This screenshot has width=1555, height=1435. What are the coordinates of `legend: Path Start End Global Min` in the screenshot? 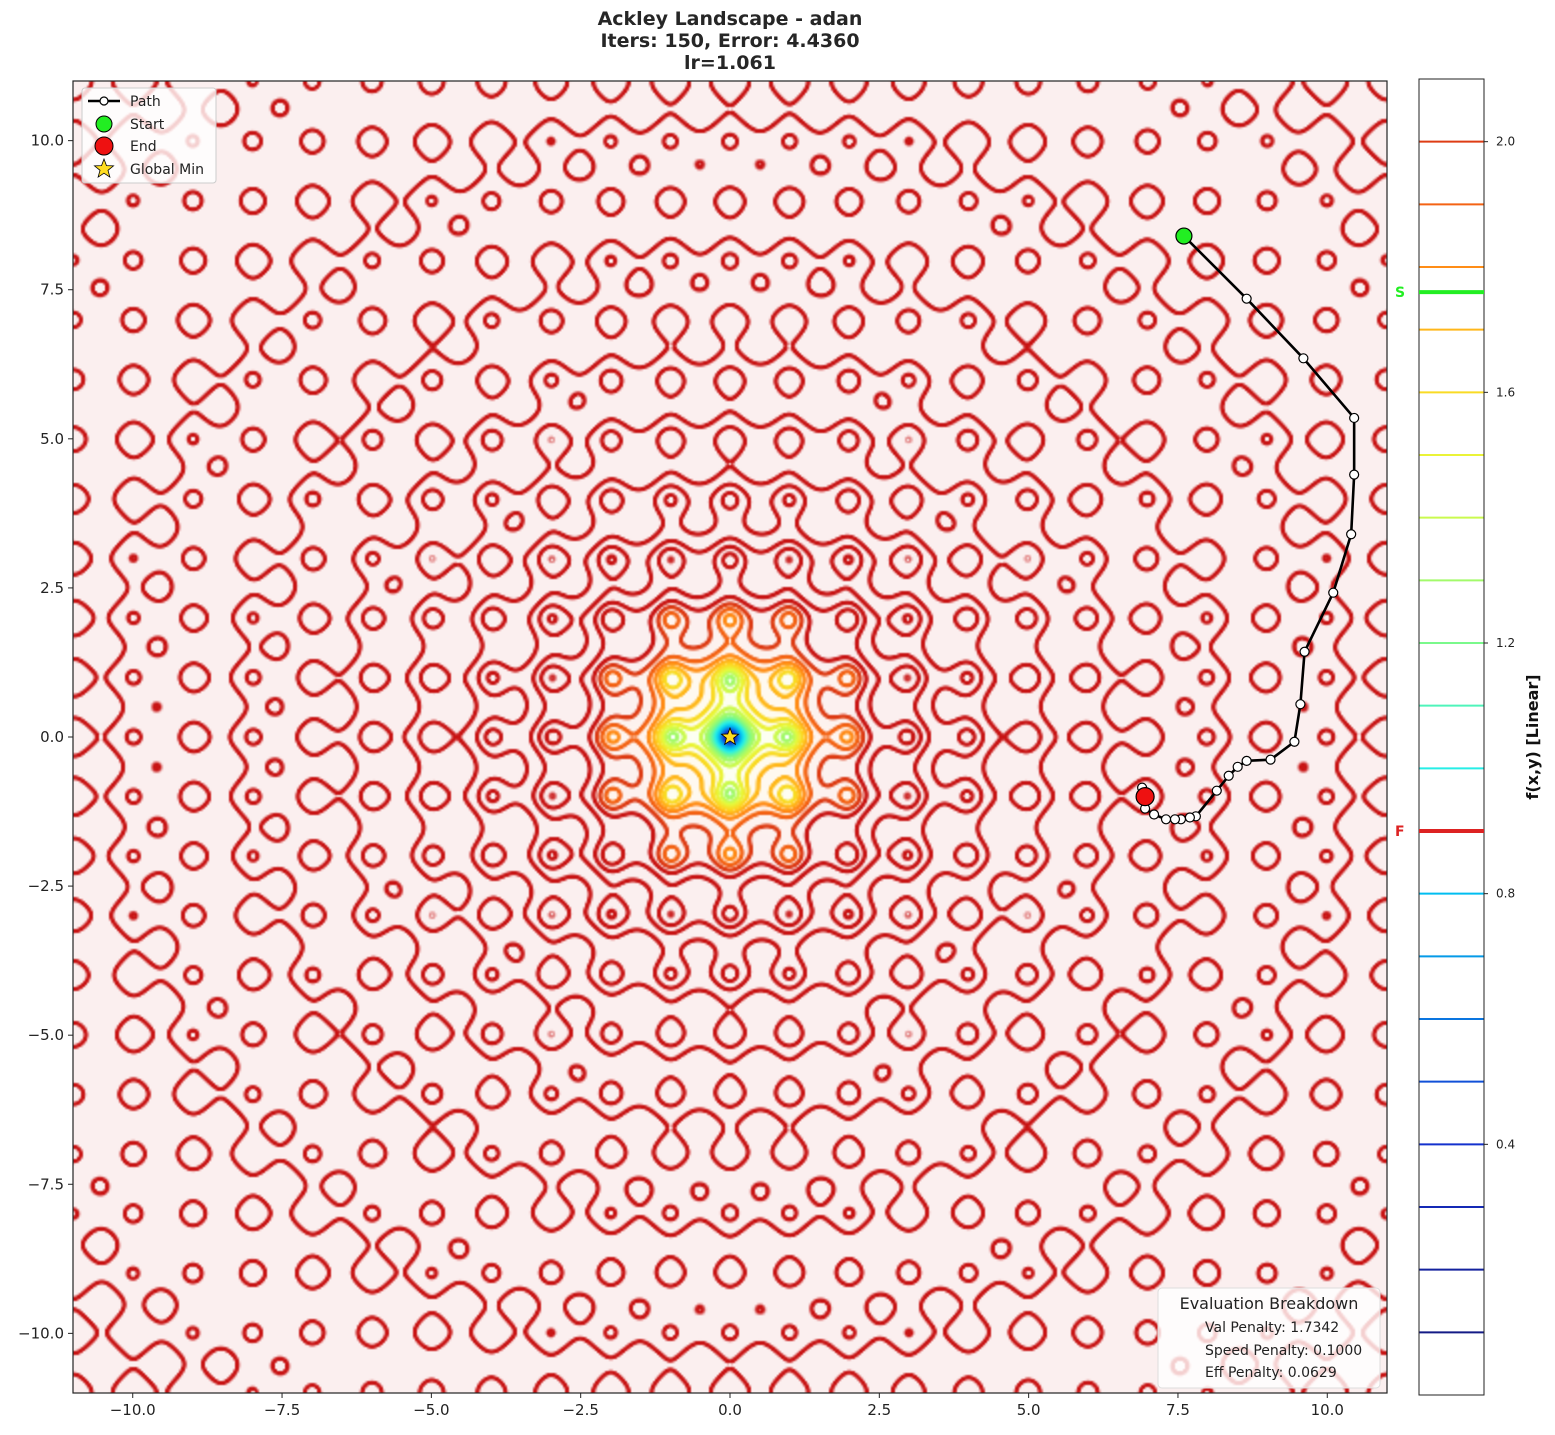 It's located at (149, 135).